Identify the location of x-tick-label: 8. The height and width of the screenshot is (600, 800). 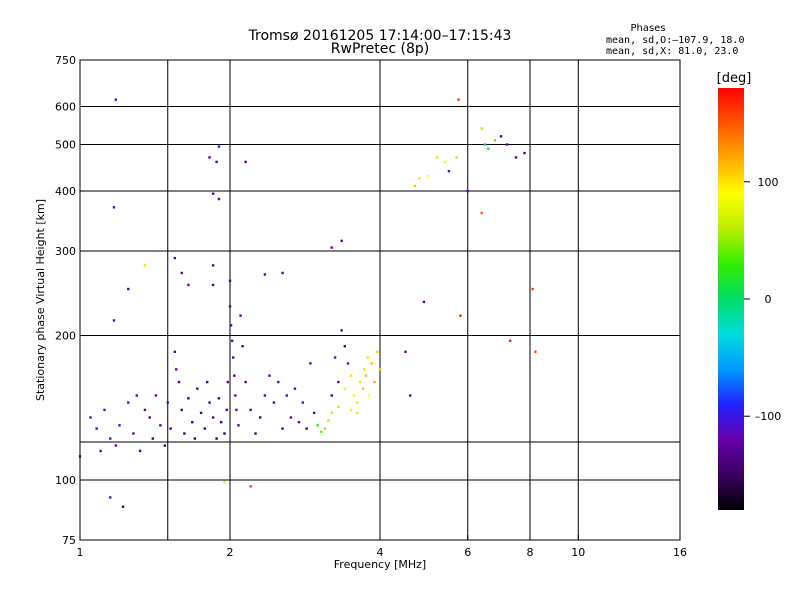
(530, 552).